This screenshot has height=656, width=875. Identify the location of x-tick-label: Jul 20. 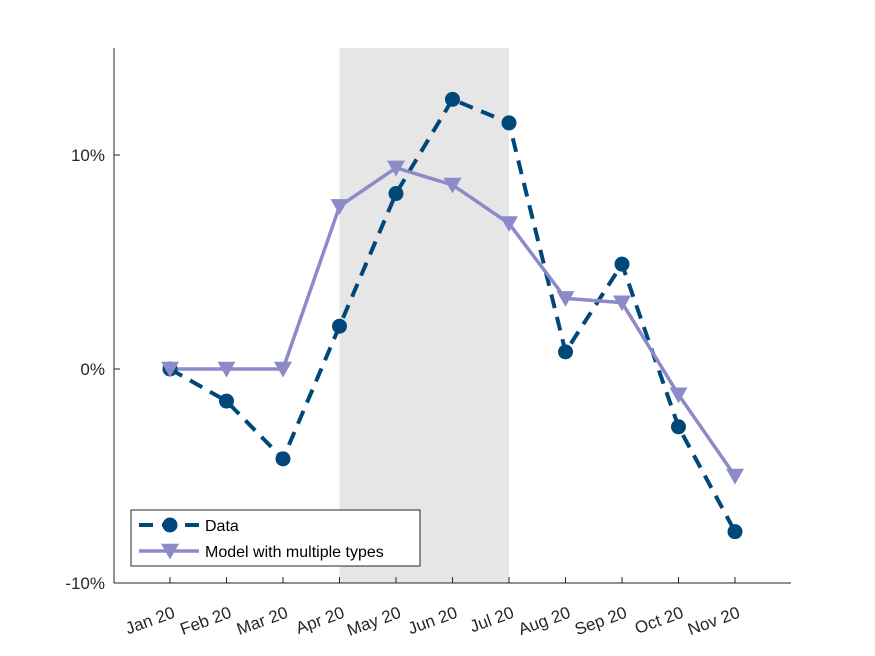
(491, 619).